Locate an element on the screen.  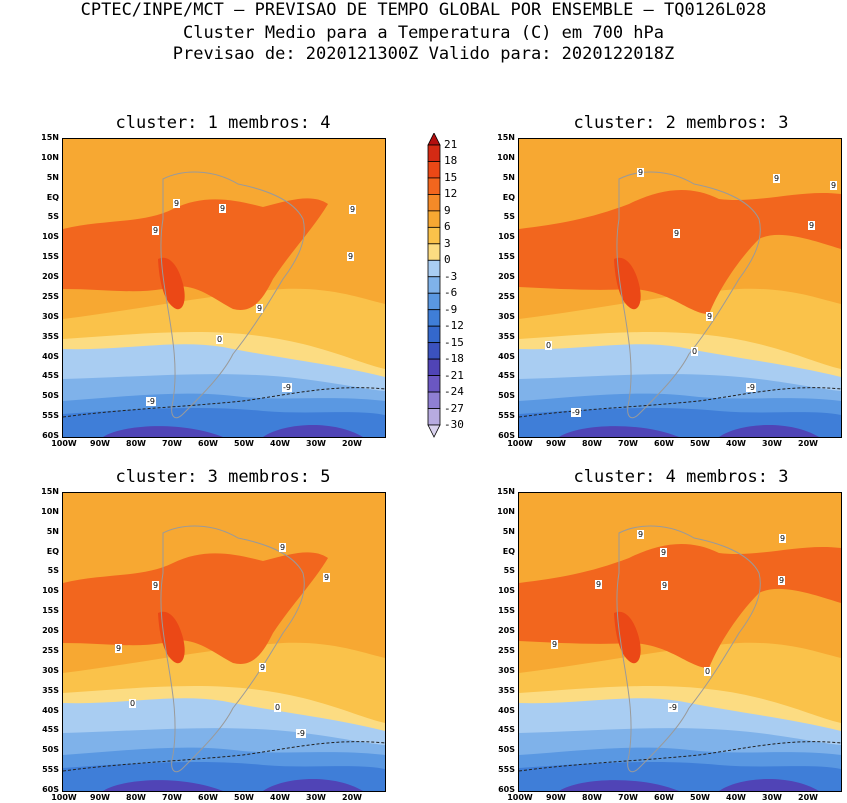
lat-tick-label: 45S is located at coordinates (50, 376).